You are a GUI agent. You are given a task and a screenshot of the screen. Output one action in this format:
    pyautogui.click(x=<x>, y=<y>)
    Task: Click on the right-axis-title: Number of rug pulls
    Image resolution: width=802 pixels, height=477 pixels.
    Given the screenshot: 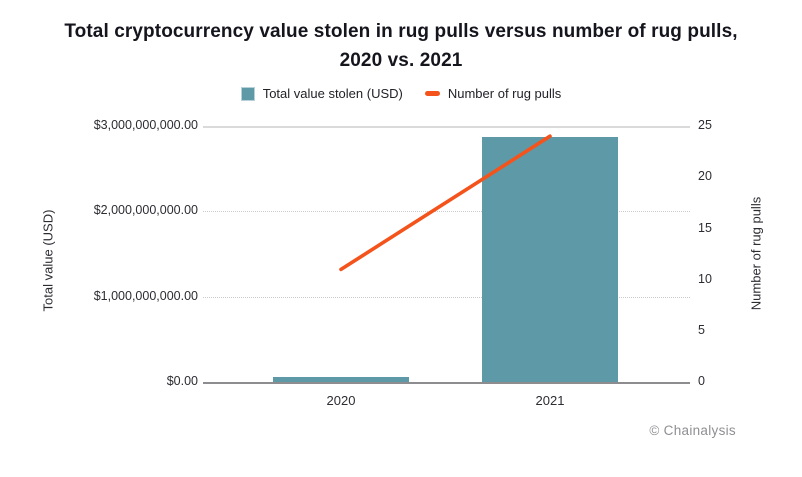 What is the action you would take?
    pyautogui.click(x=756, y=253)
    